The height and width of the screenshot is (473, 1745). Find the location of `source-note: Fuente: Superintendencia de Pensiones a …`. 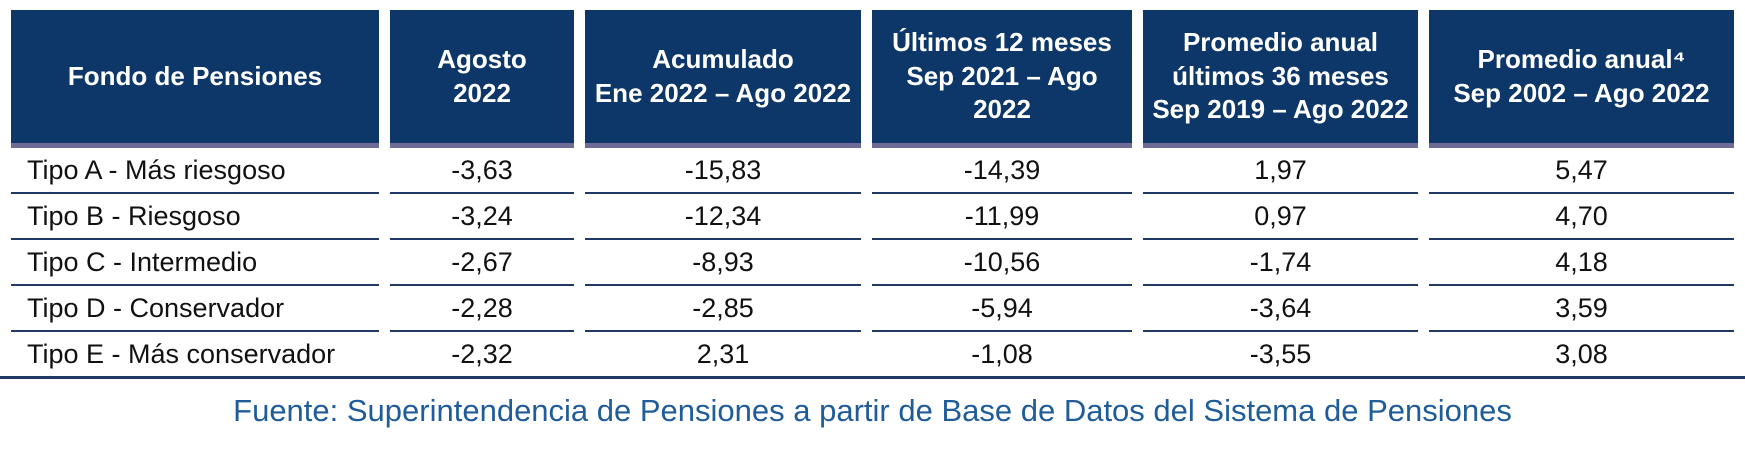

source-note: Fuente: Superintendencia de Pensiones a … is located at coordinates (872, 410).